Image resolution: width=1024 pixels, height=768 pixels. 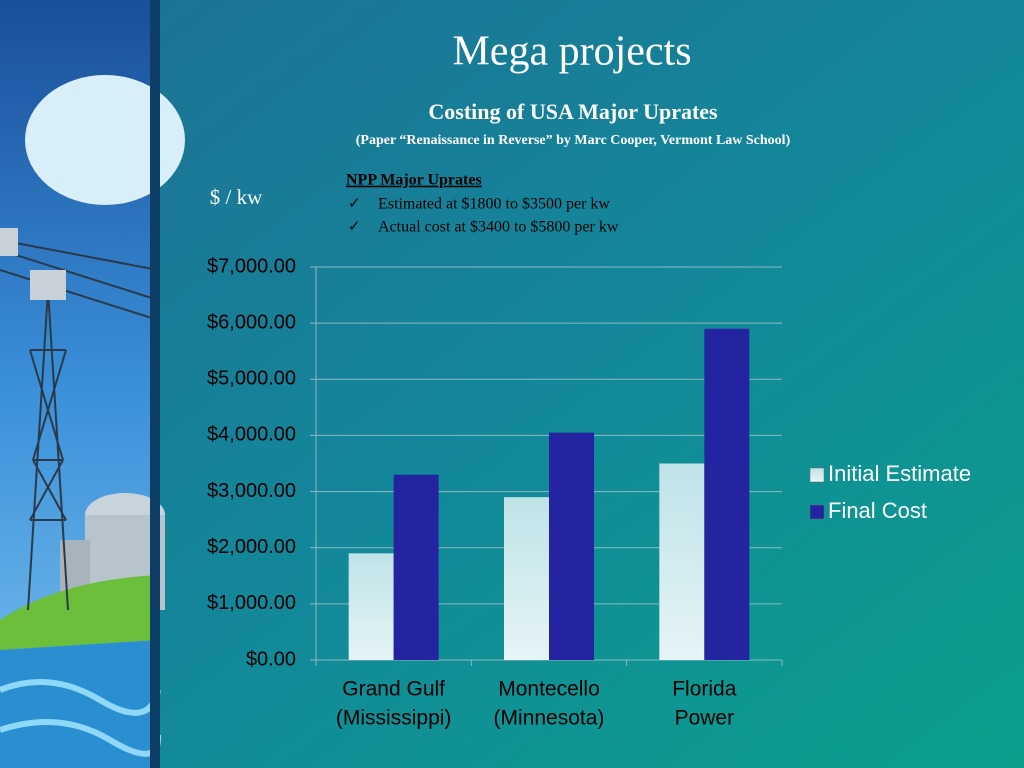 I want to click on annotation-heading: NPP Major Uprates, so click(x=414, y=180).